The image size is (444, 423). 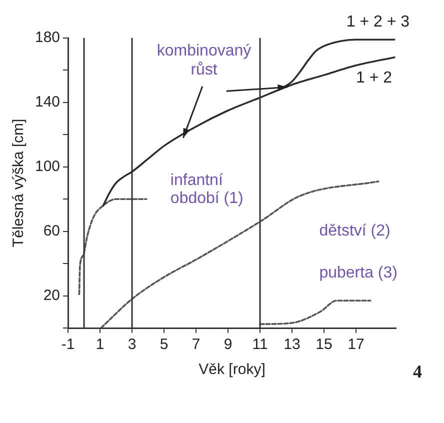 What do you see at coordinates (354, 231) in the screenshot?
I see `series-label: dětství (2)` at bounding box center [354, 231].